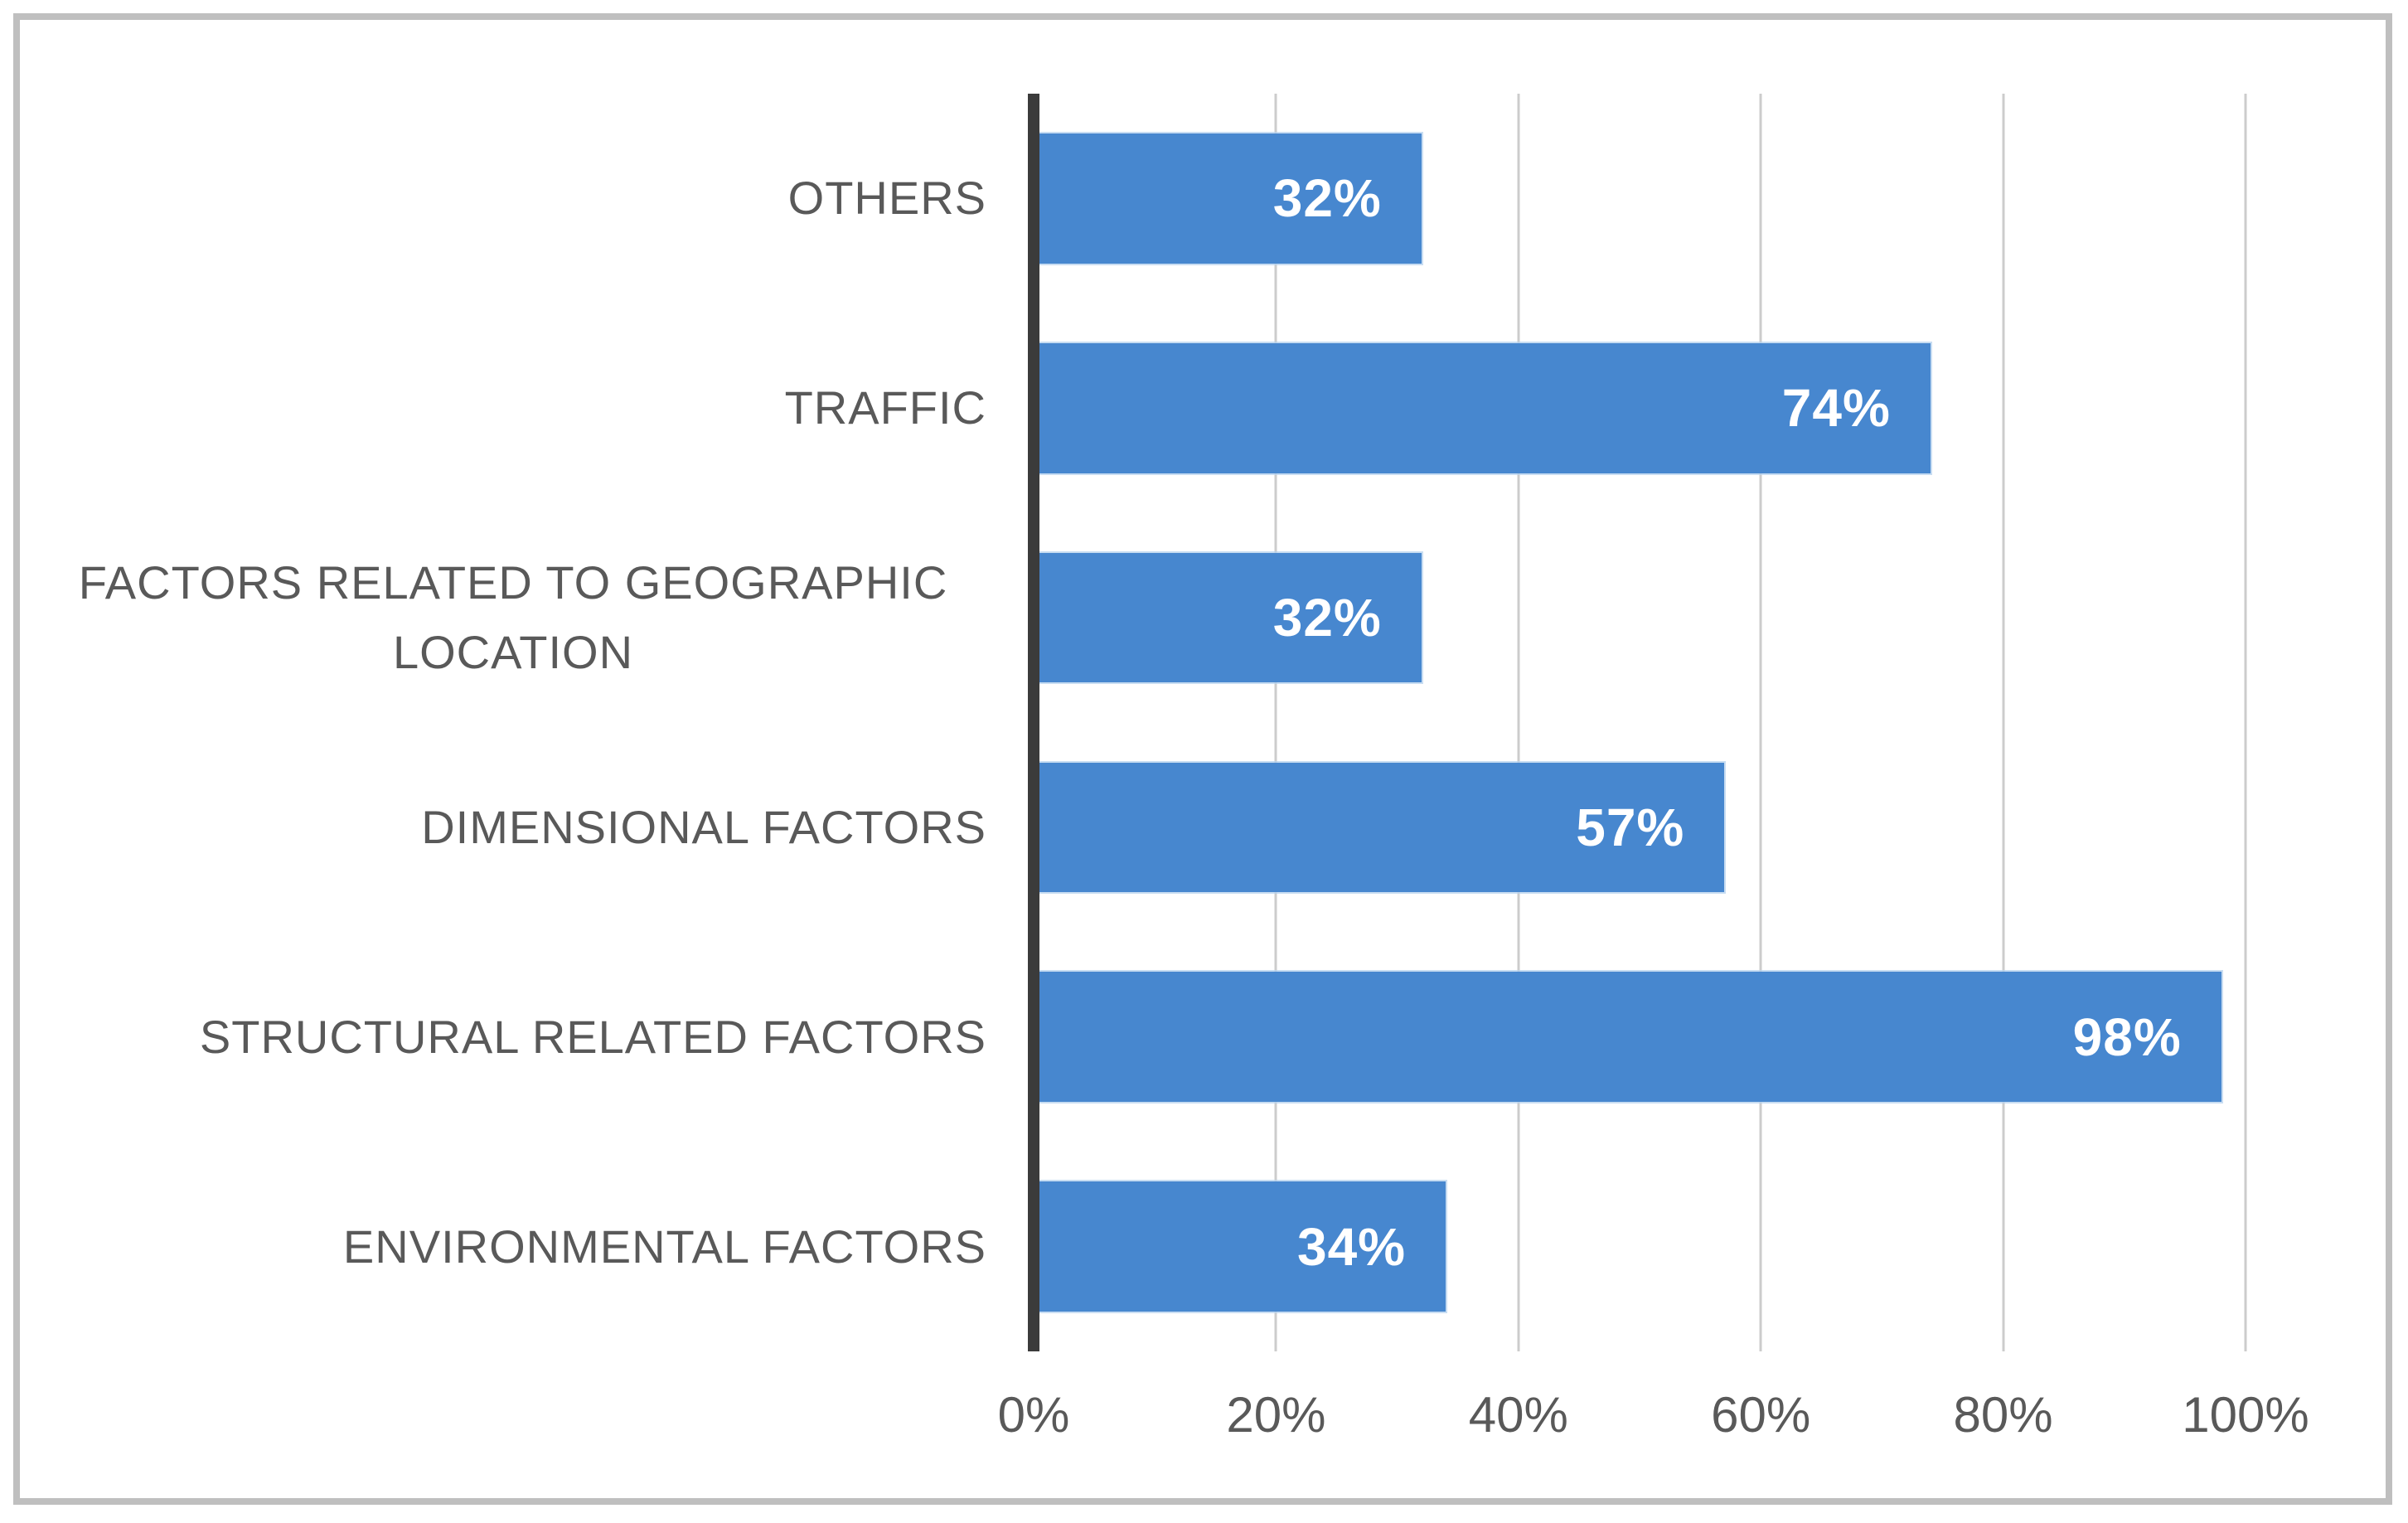 The width and height of the screenshot is (2408, 1523). What do you see at coordinates (513, 408) in the screenshot?
I see `category-label-row: TRAFFIC` at bounding box center [513, 408].